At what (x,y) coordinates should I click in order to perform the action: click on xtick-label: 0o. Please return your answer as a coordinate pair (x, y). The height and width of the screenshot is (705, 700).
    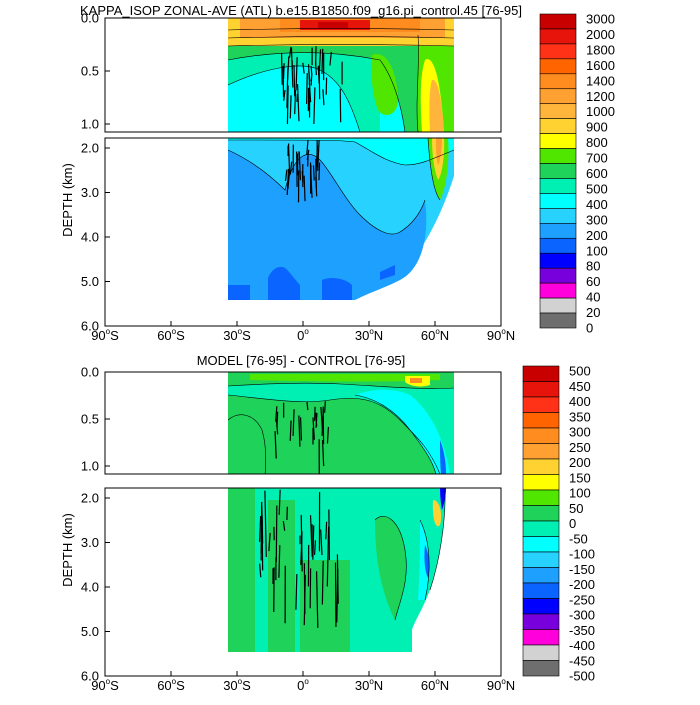
    Looking at the image, I should click on (303, 335).